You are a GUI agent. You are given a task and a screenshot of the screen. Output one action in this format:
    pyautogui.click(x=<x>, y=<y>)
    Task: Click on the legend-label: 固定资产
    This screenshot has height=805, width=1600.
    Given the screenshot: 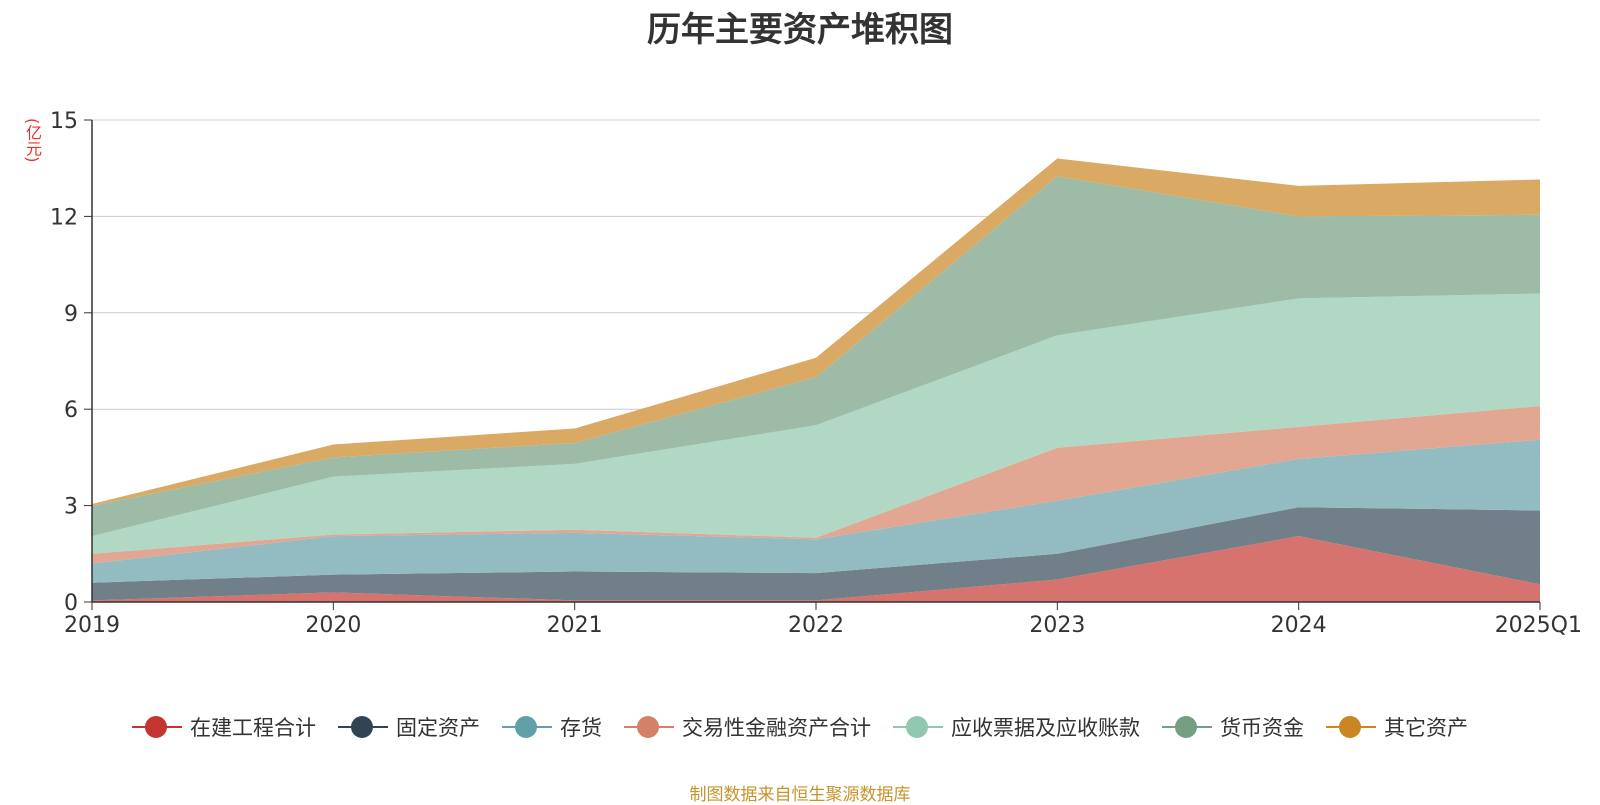 What is the action you would take?
    pyautogui.click(x=438, y=728)
    